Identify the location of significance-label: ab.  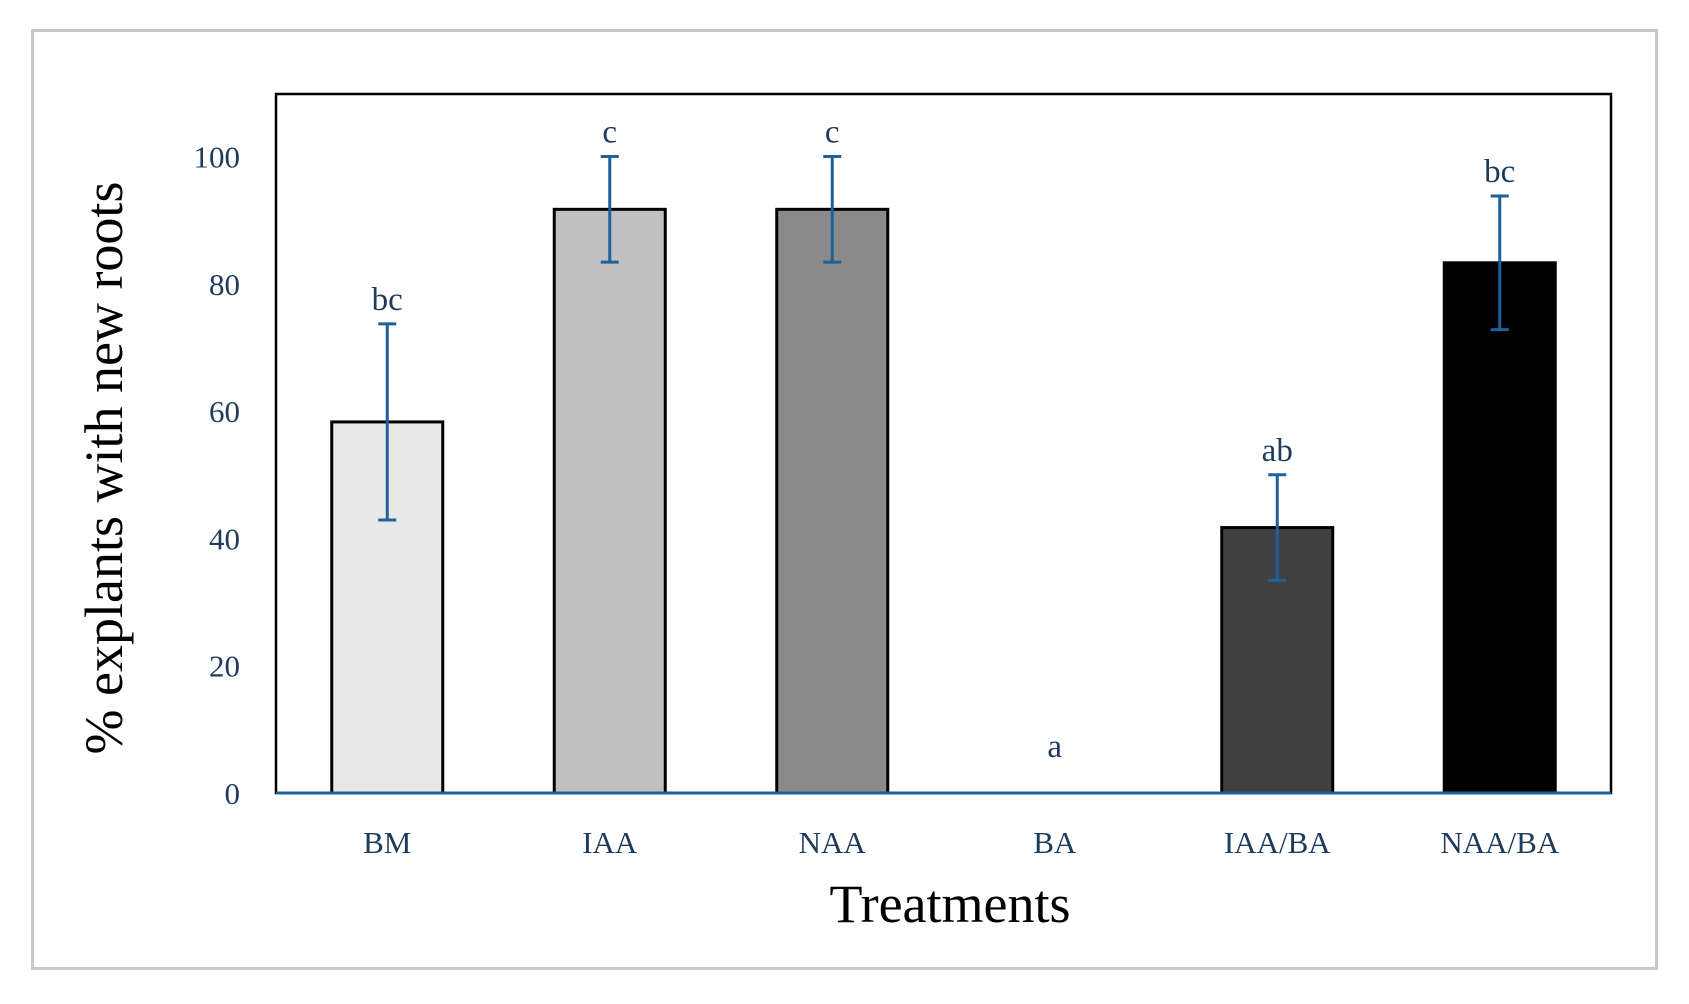
(1277, 451).